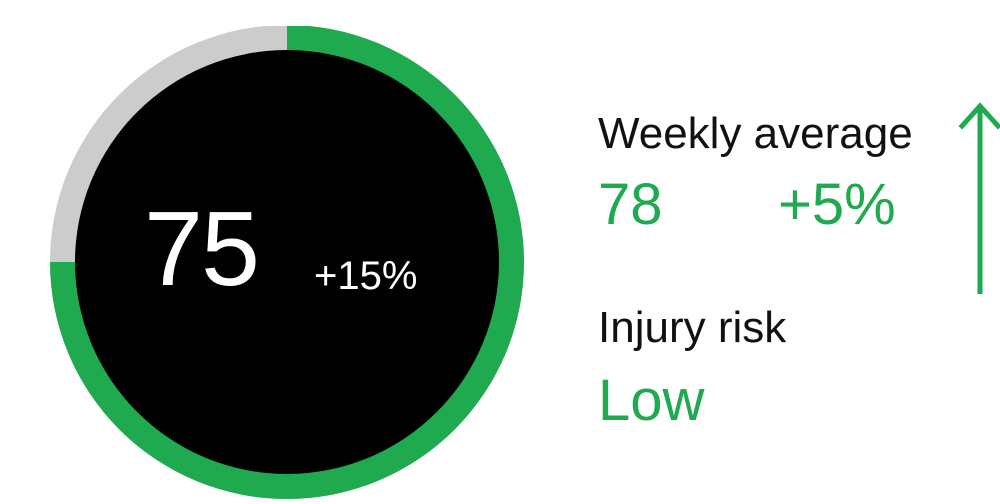 The image size is (1000, 504). I want to click on weekly-average-label: Weekly average, so click(755, 133).